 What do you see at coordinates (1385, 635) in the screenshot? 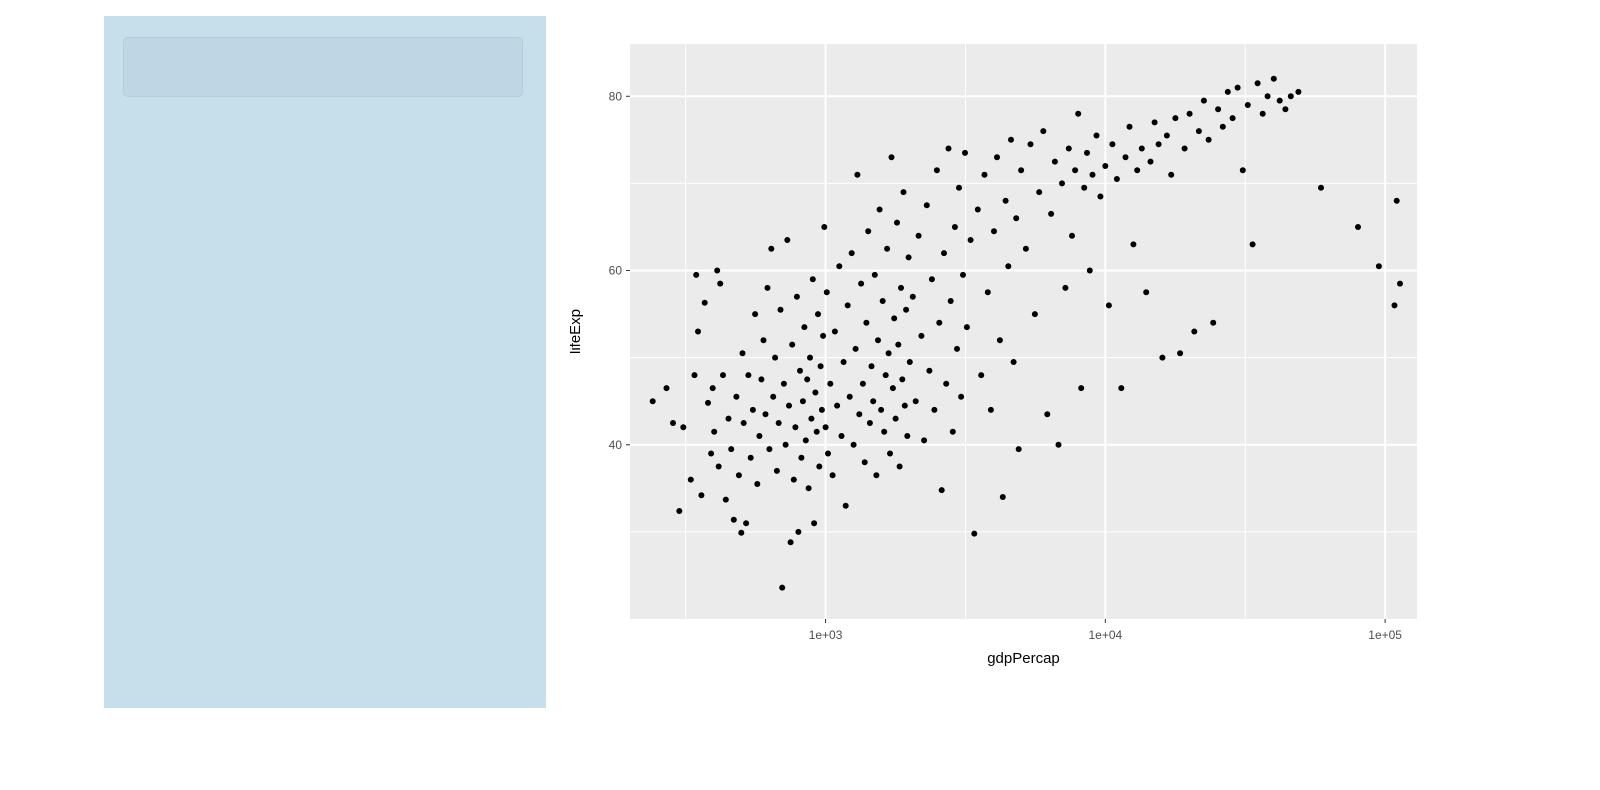
I see `x-tick-label: 1e+05` at bounding box center [1385, 635].